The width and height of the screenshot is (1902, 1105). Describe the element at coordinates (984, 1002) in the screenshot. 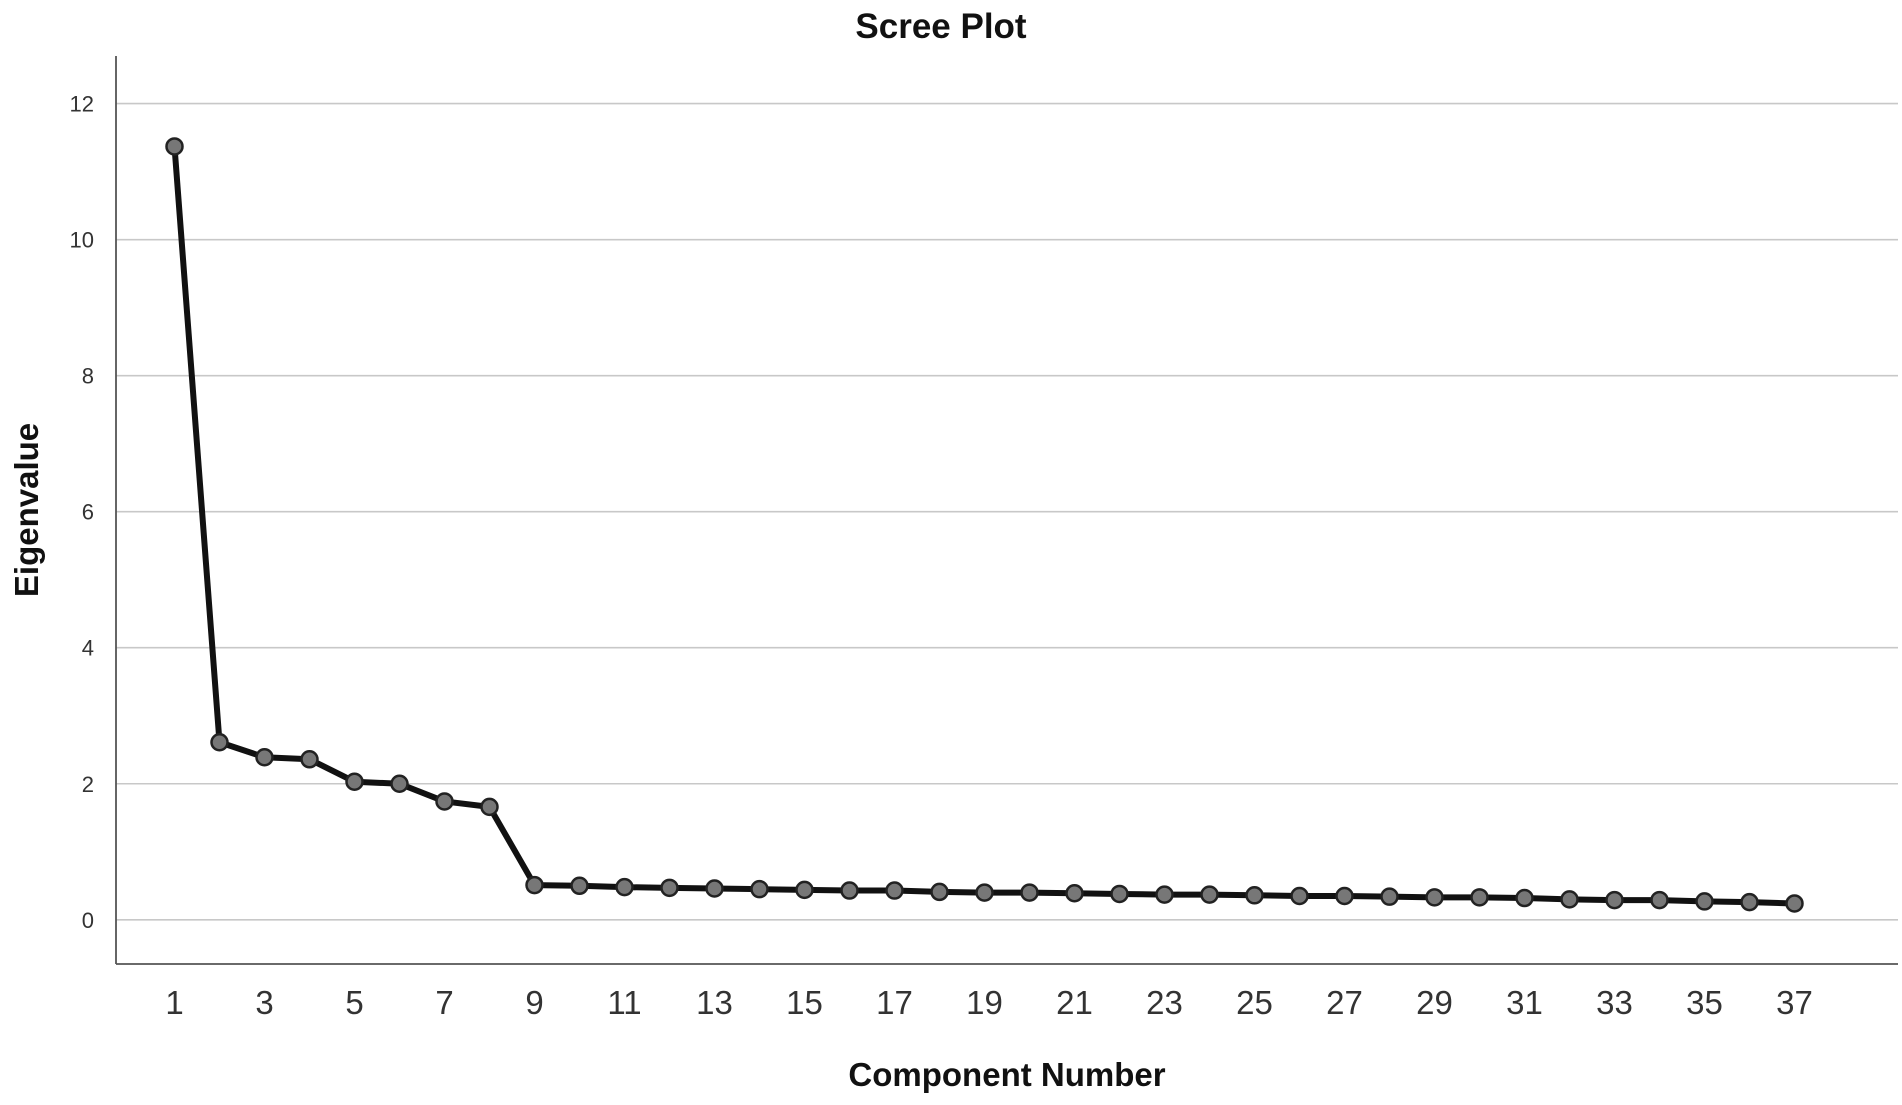

I see `x-tick-label: 19` at that location.